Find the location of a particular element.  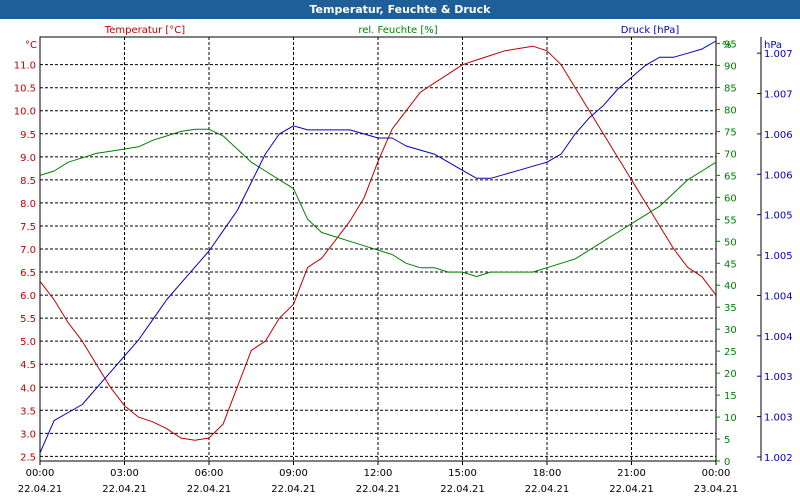

hum-tick-label: 90 is located at coordinates (730, 67).